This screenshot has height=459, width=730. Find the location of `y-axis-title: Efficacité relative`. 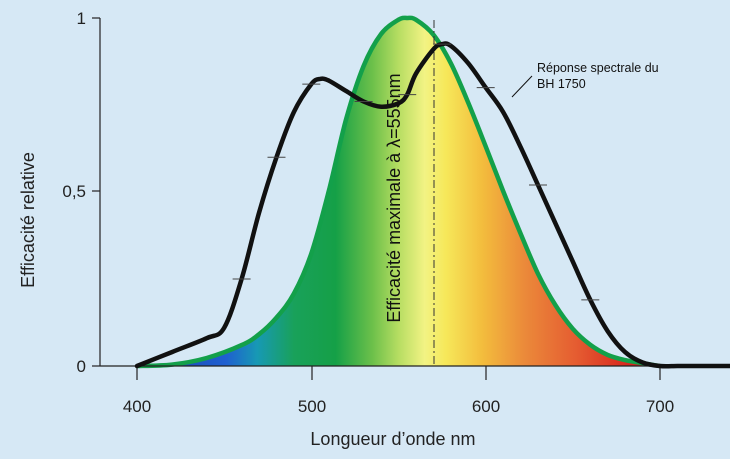

y-axis-title: Efficacité relative is located at coordinates (28, 220).